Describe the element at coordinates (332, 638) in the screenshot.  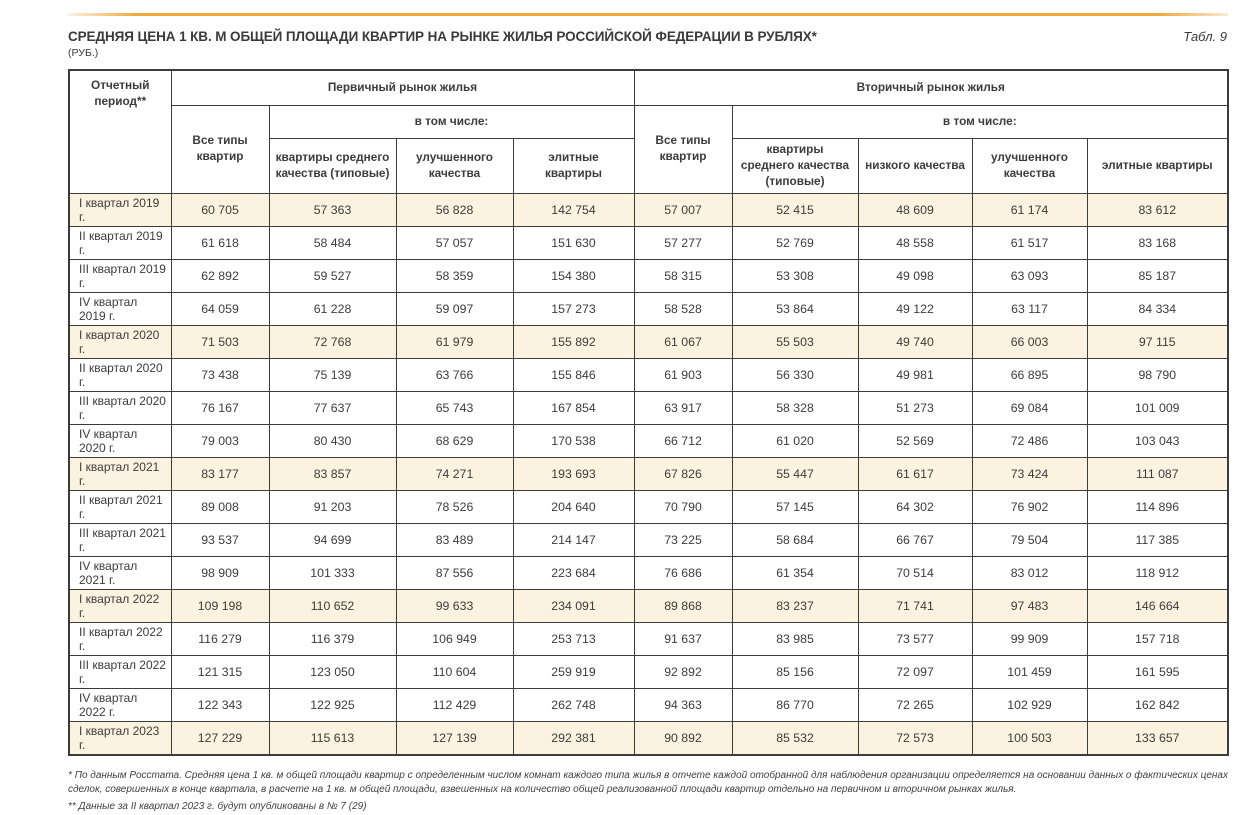
I see `price-cell: 116 379` at that location.